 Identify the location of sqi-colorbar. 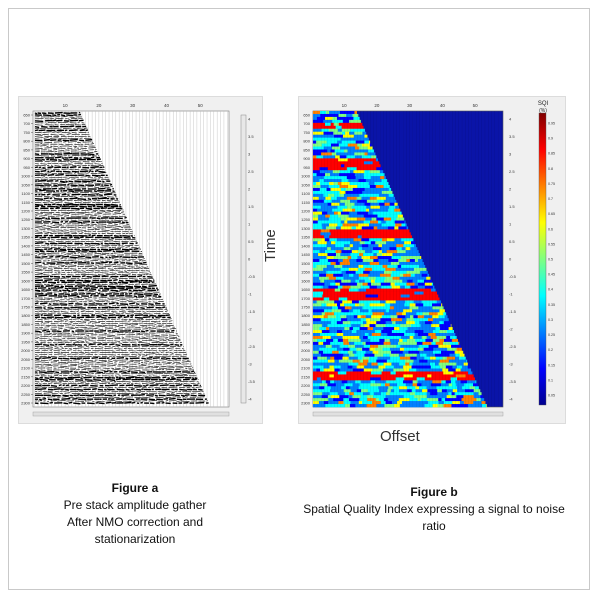
(542, 259).